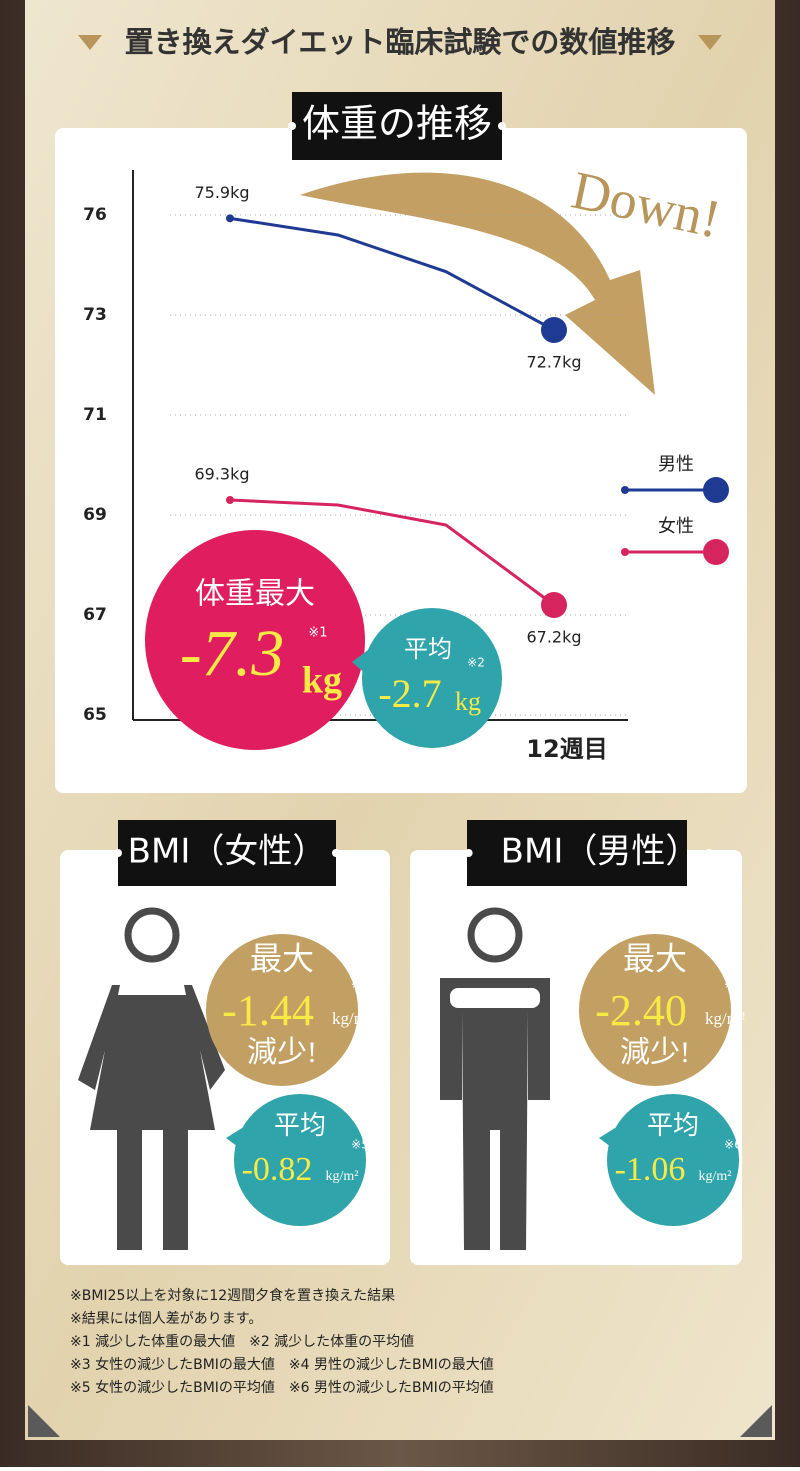 This screenshot has width=800, height=1471. What do you see at coordinates (221, 192) in the screenshot?
I see `value-label: 75.9kg` at bounding box center [221, 192].